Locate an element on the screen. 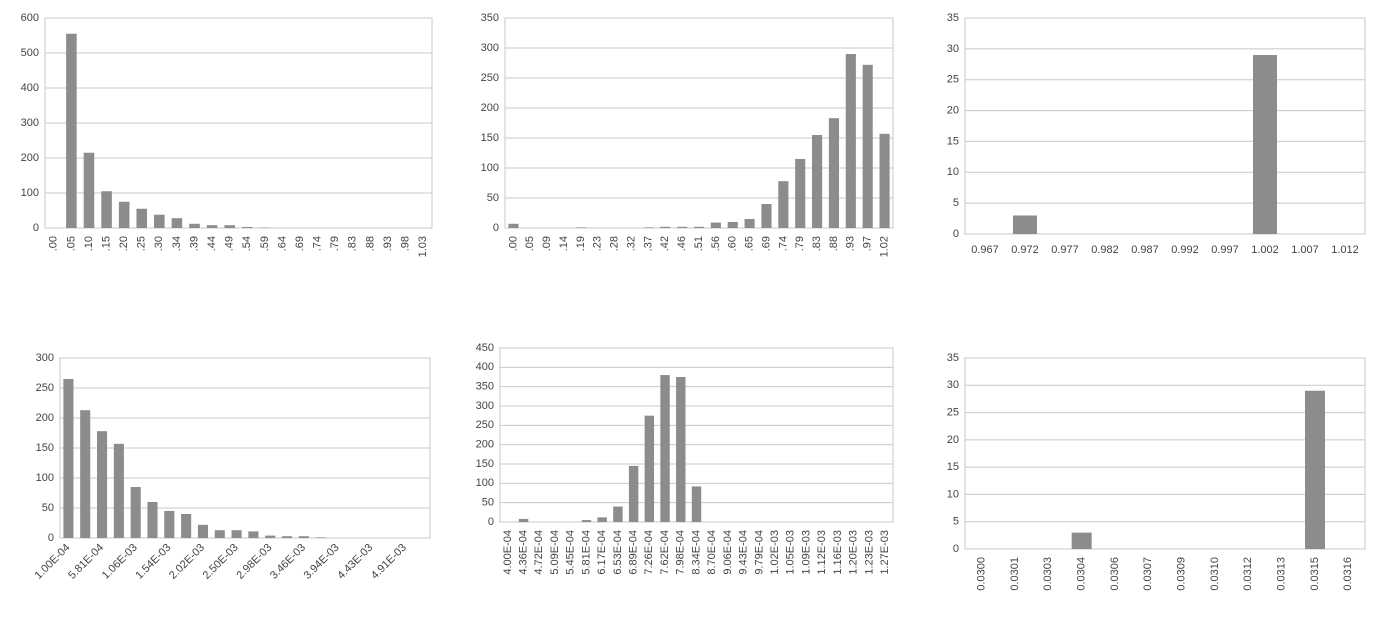 The height and width of the screenshot is (619, 1375). x-tick-label: 1.12E-03 is located at coordinates (822, 552).